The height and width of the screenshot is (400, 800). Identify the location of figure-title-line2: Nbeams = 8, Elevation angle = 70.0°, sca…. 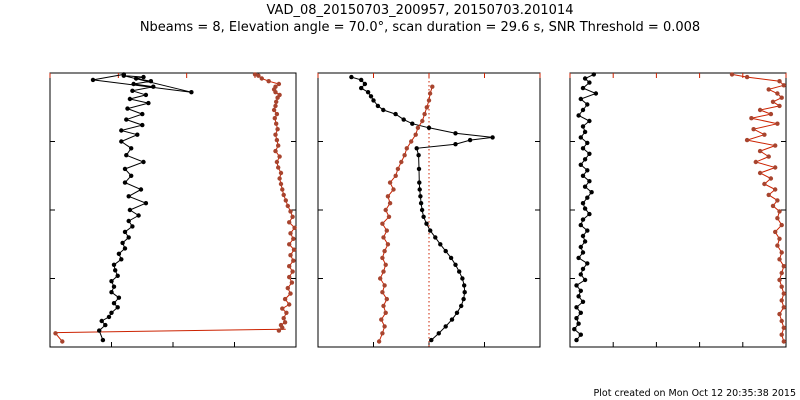
(420, 27).